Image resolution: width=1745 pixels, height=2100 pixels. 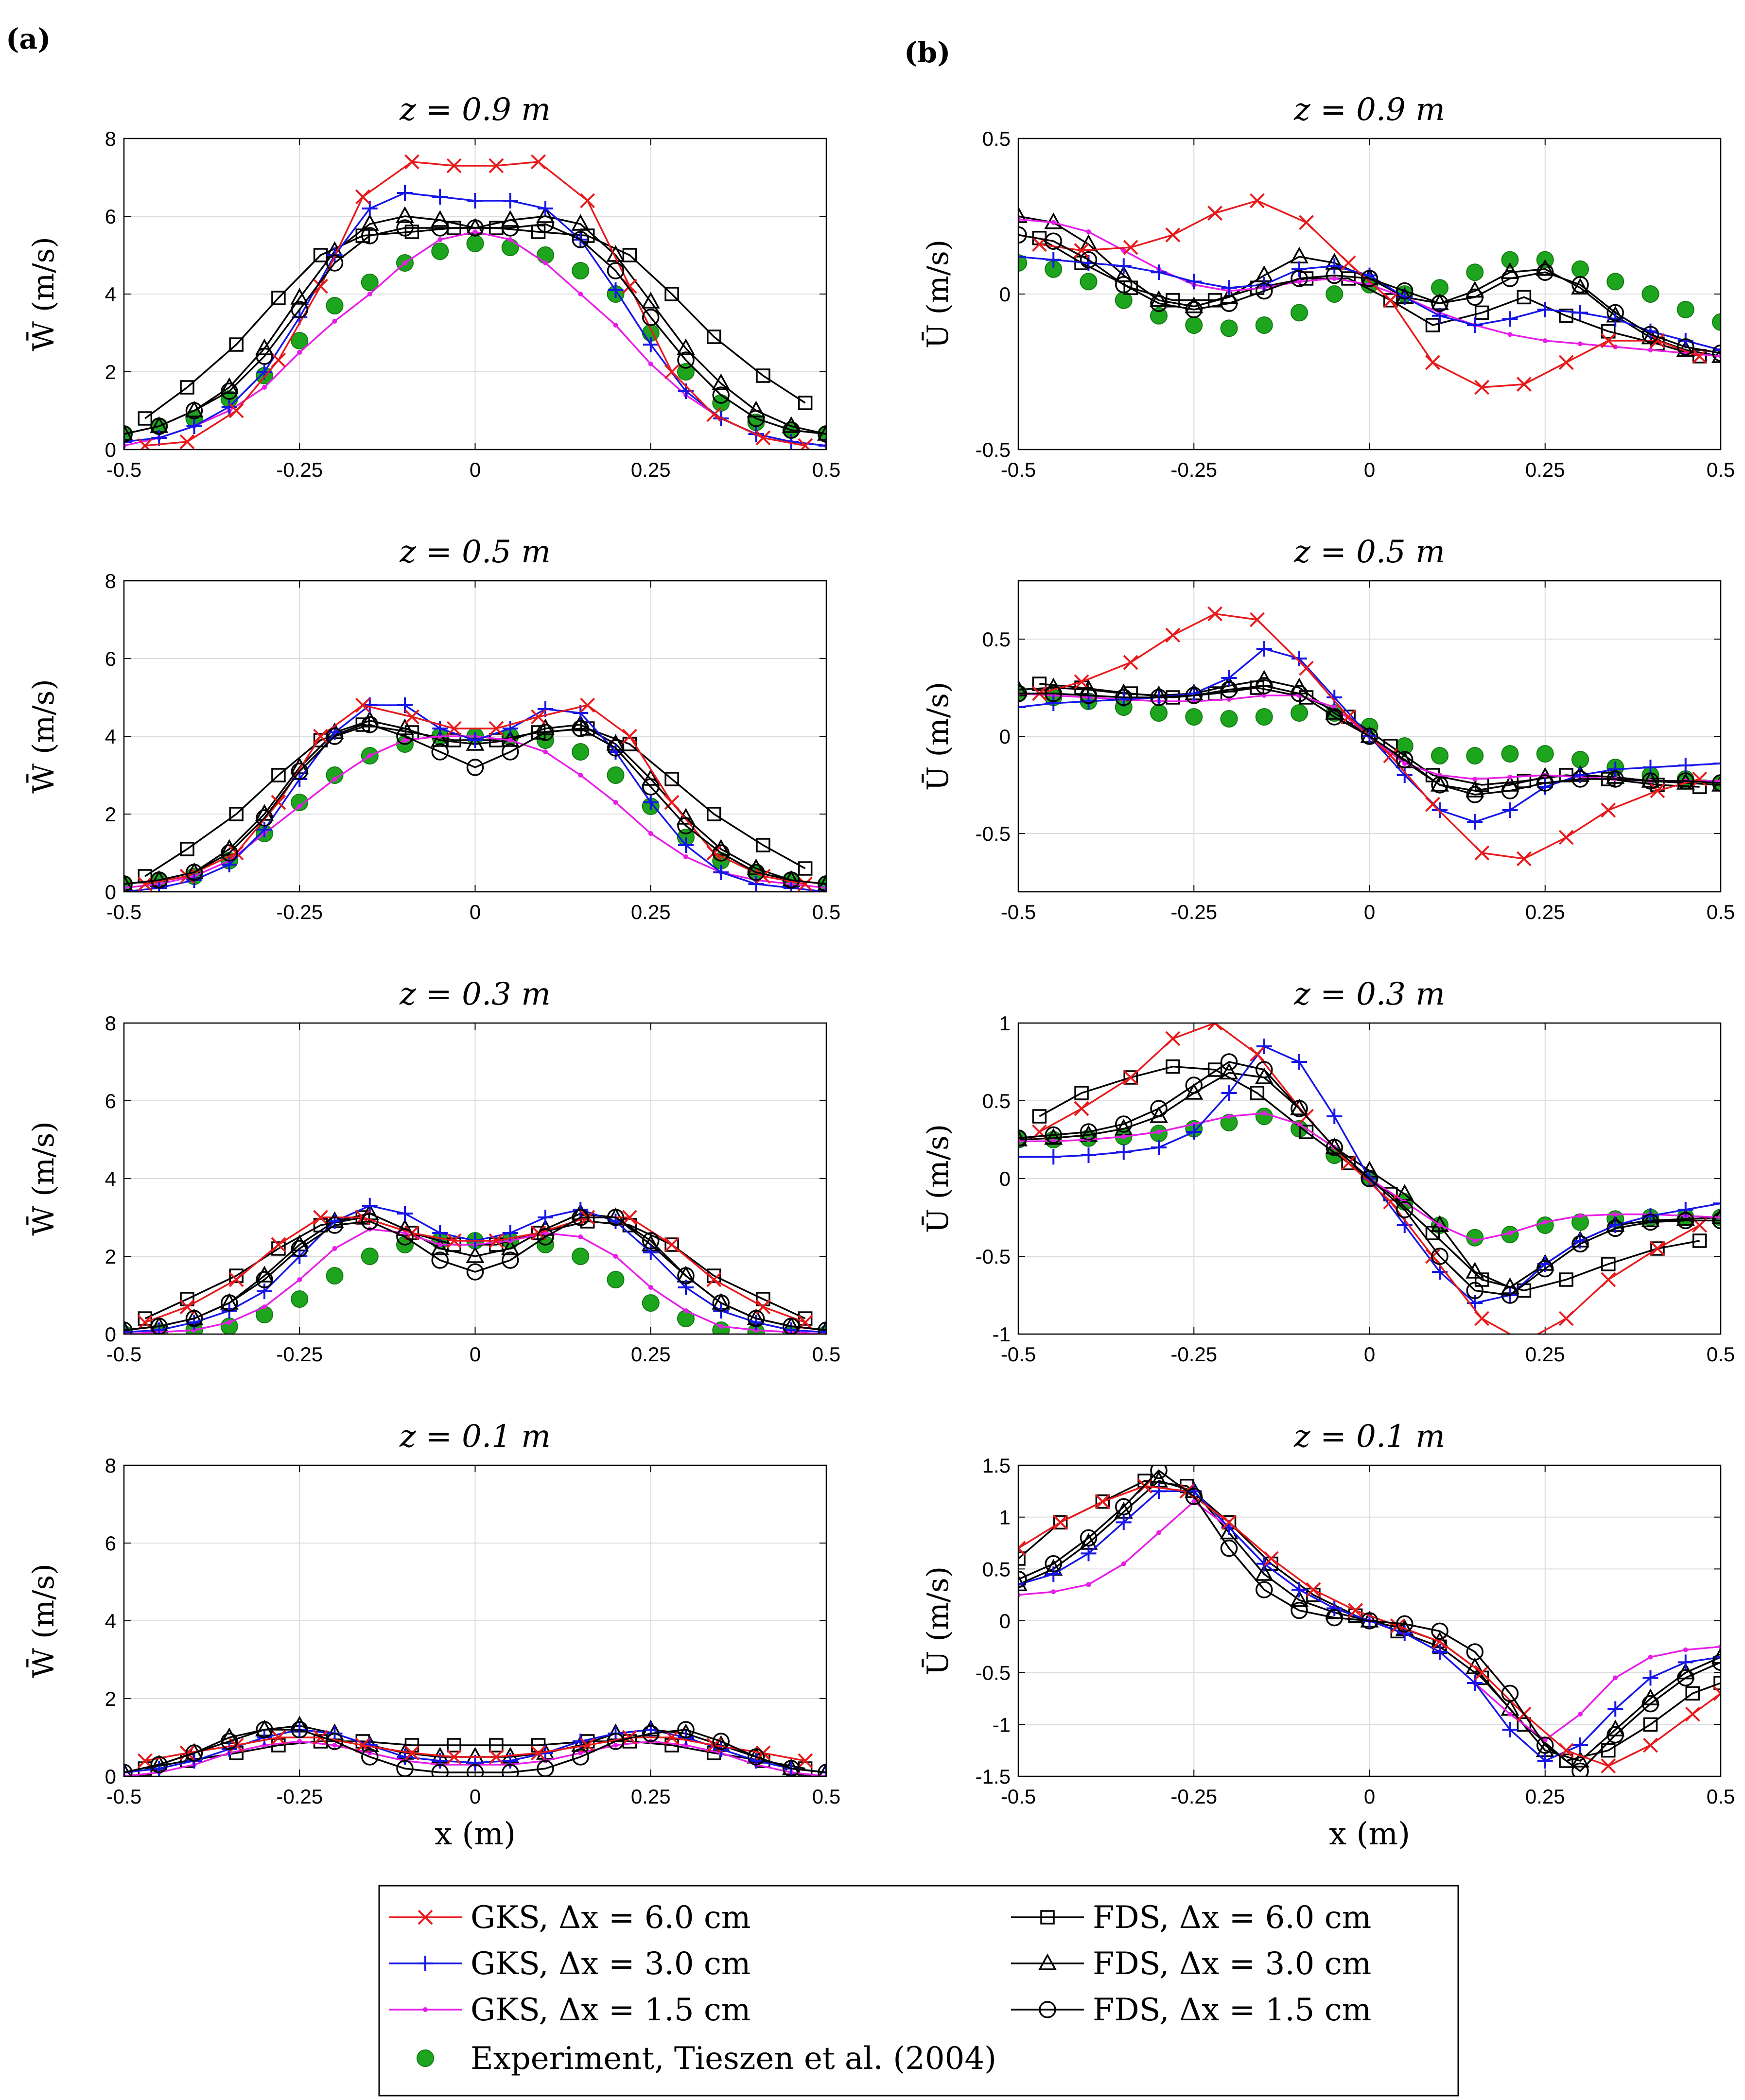 What do you see at coordinates (651, 1796) in the screenshot?
I see `x-tick-label: 0.25` at bounding box center [651, 1796].